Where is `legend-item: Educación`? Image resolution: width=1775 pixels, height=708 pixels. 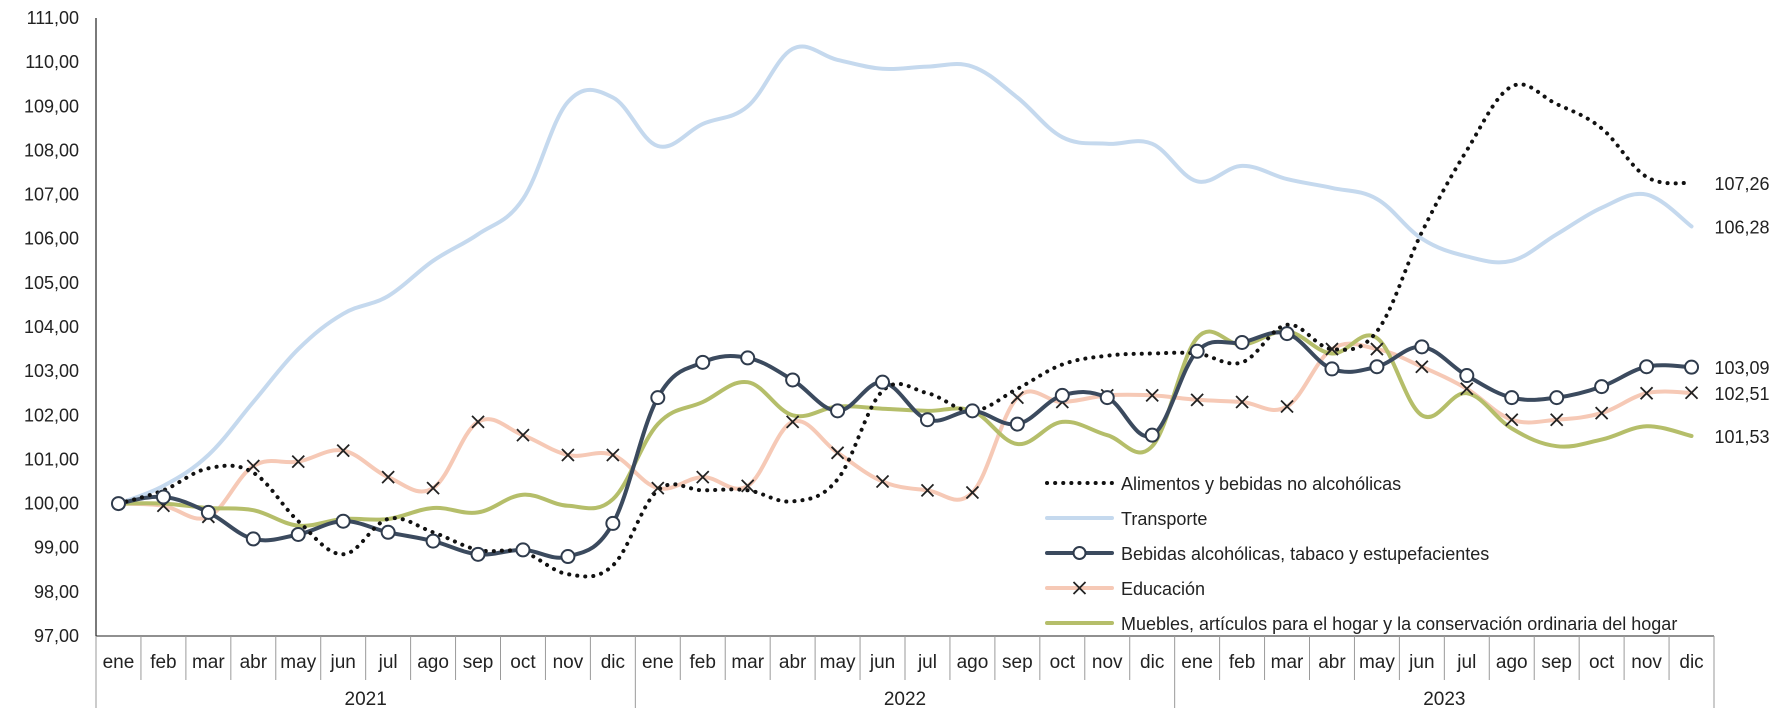 legend-item: Educación is located at coordinates (1125, 589).